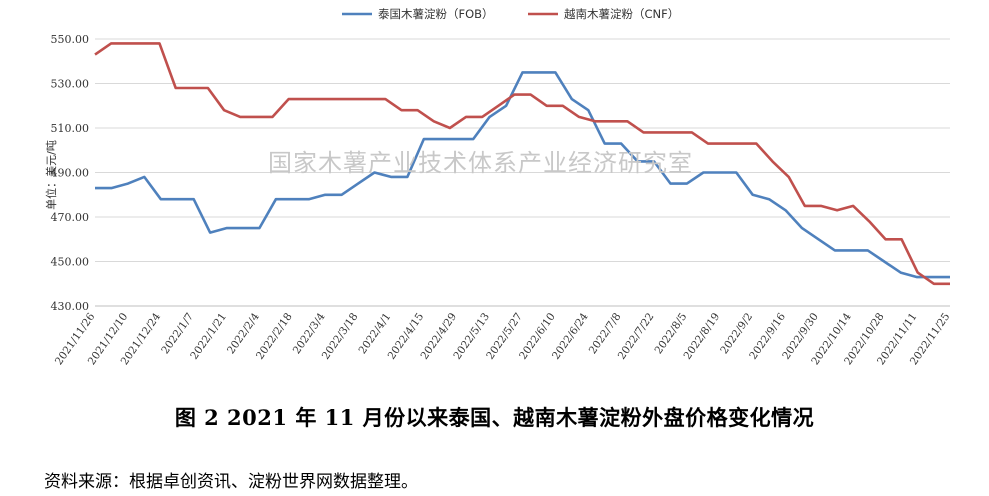  I want to click on y-tick-label: 550.00, so click(70, 39).